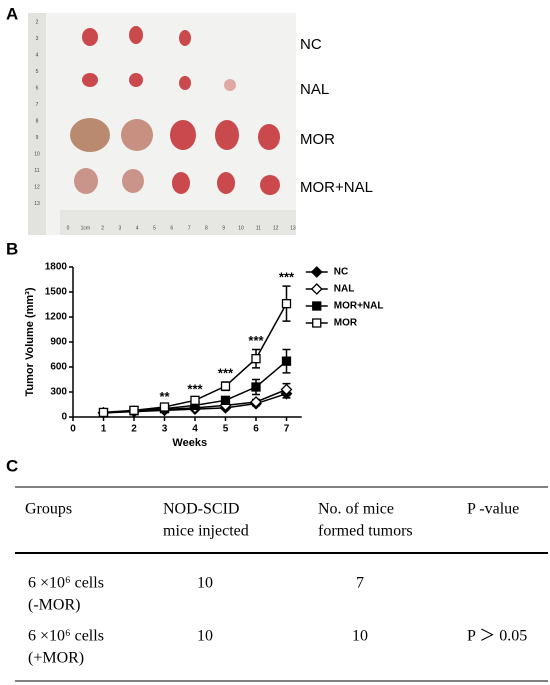 The image size is (550, 685). Describe the element at coordinates (56, 267) in the screenshot. I see `y-tick-label: 1800` at that location.